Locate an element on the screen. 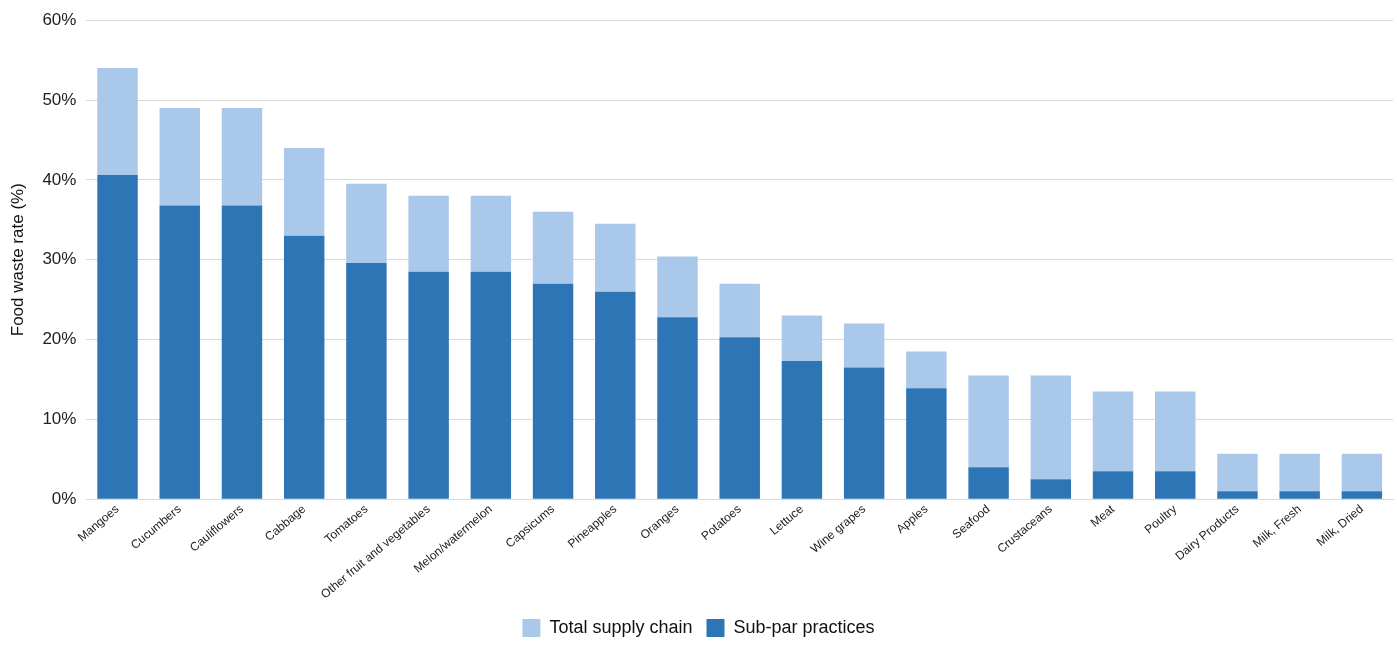 Image resolution: width=1397 pixels, height=647 pixels. legend-label: Total supply chain is located at coordinates (621, 626).